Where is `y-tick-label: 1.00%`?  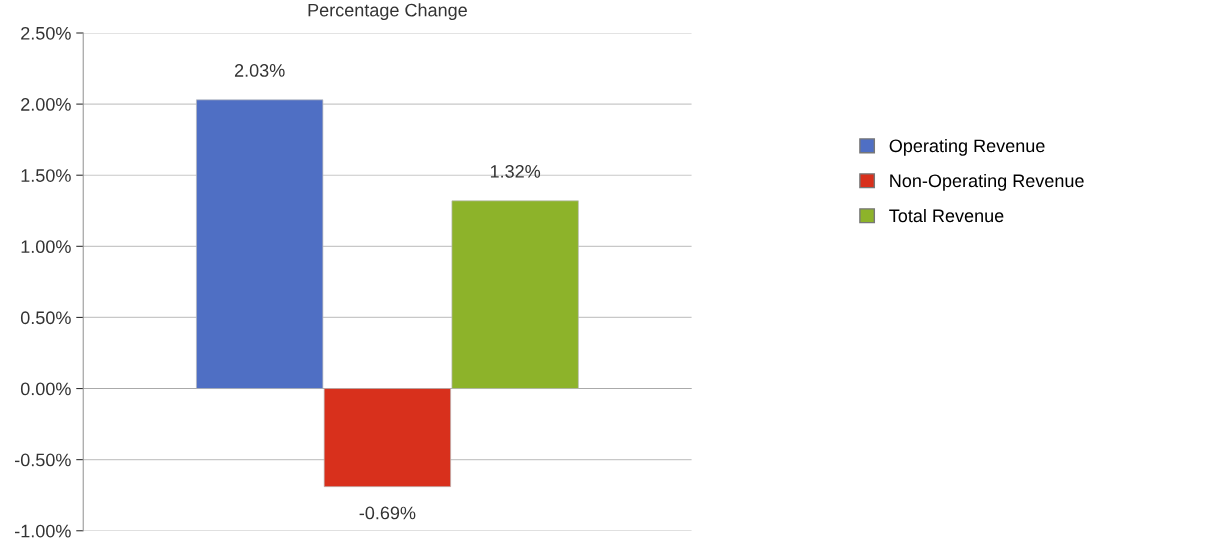 y-tick-label: 1.00% is located at coordinates (46, 247).